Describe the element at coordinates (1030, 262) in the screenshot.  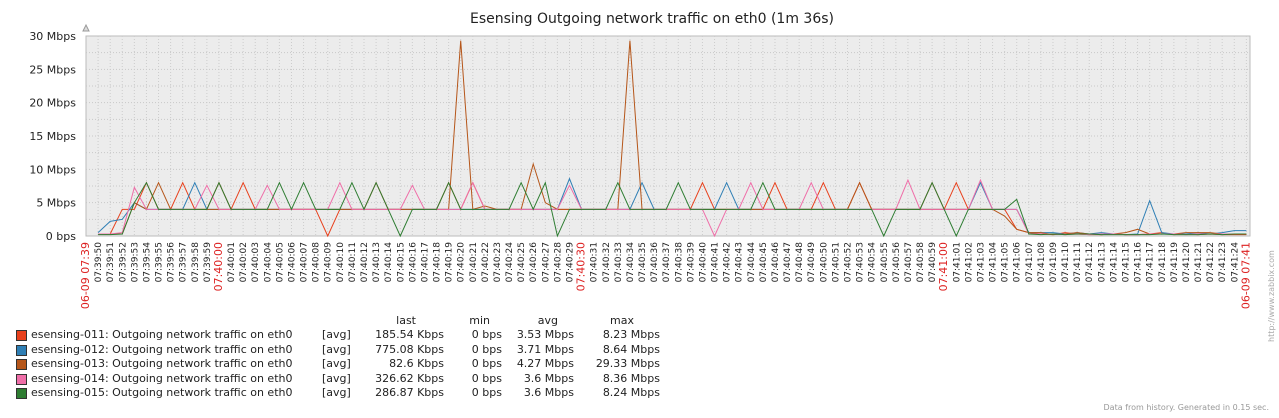
I see `x-tick-label: 07:41:07` at that location.